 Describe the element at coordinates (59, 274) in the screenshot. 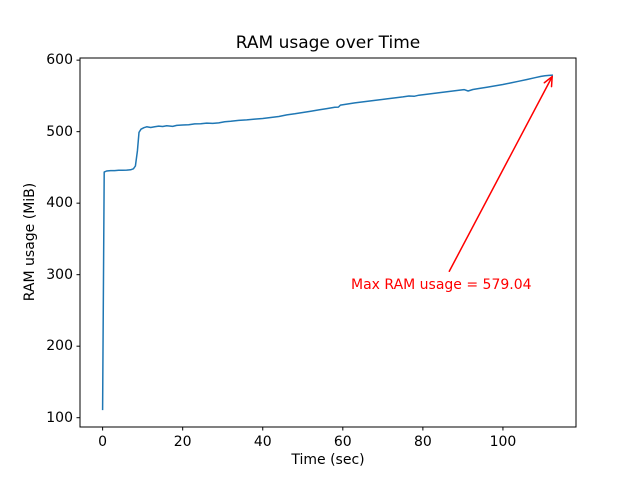

I see `y-tick-label: 300` at that location.